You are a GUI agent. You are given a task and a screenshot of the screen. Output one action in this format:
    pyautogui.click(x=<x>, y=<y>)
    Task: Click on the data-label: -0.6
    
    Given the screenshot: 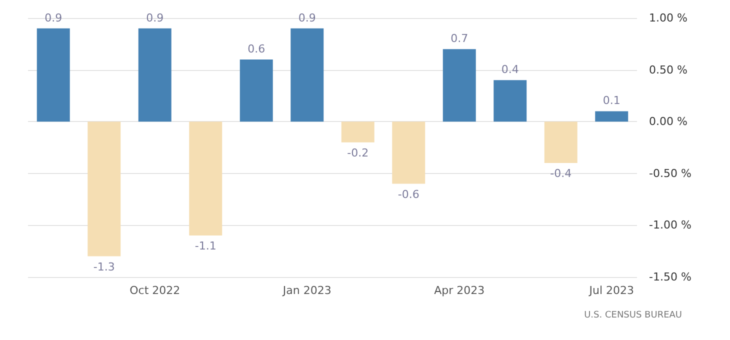 What is the action you would take?
    pyautogui.click(x=409, y=194)
    